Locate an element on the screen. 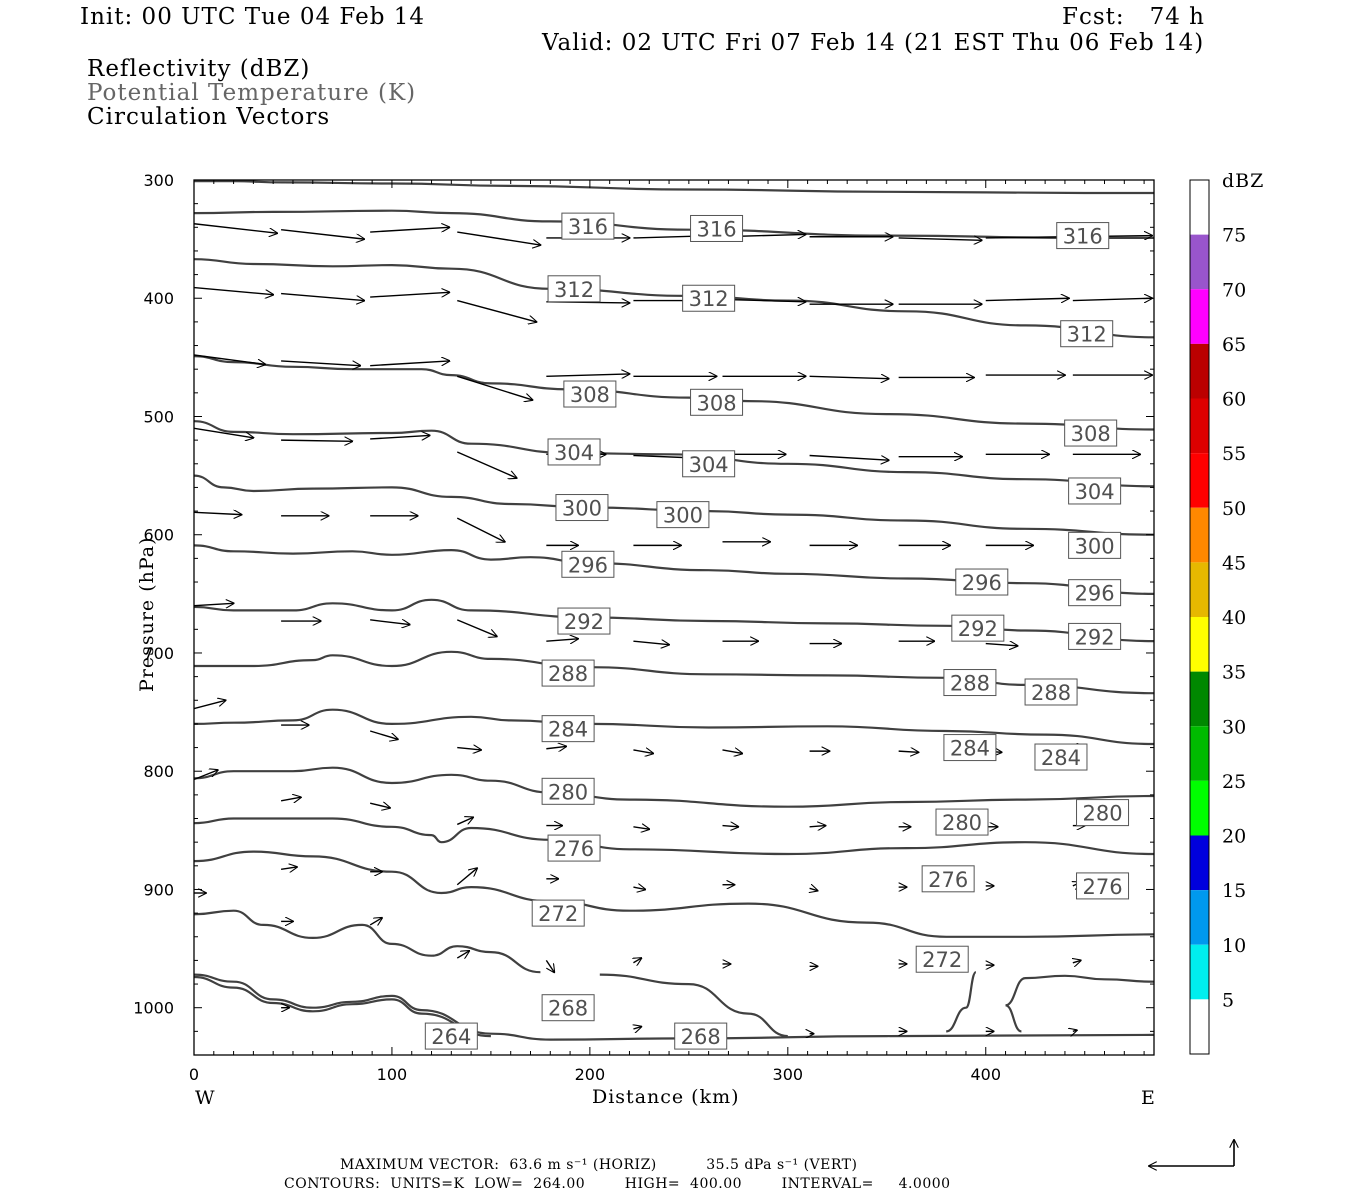  contour-label-text: 268 is located at coordinates (701, 1037).